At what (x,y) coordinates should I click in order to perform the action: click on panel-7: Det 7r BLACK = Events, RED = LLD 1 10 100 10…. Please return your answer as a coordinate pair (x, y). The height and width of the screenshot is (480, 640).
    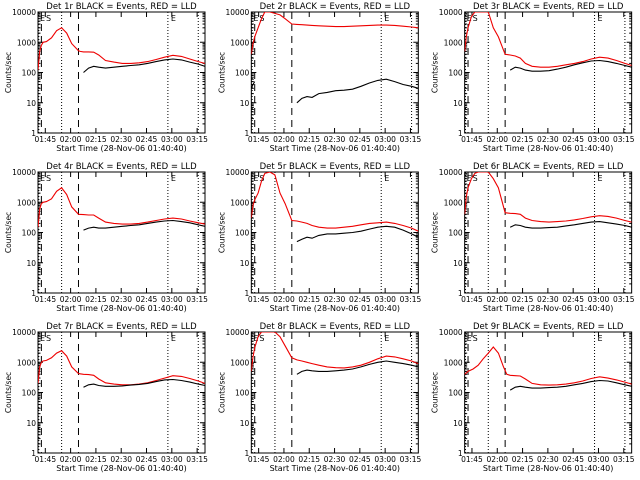
    Looking at the image, I should click on (106, 397).